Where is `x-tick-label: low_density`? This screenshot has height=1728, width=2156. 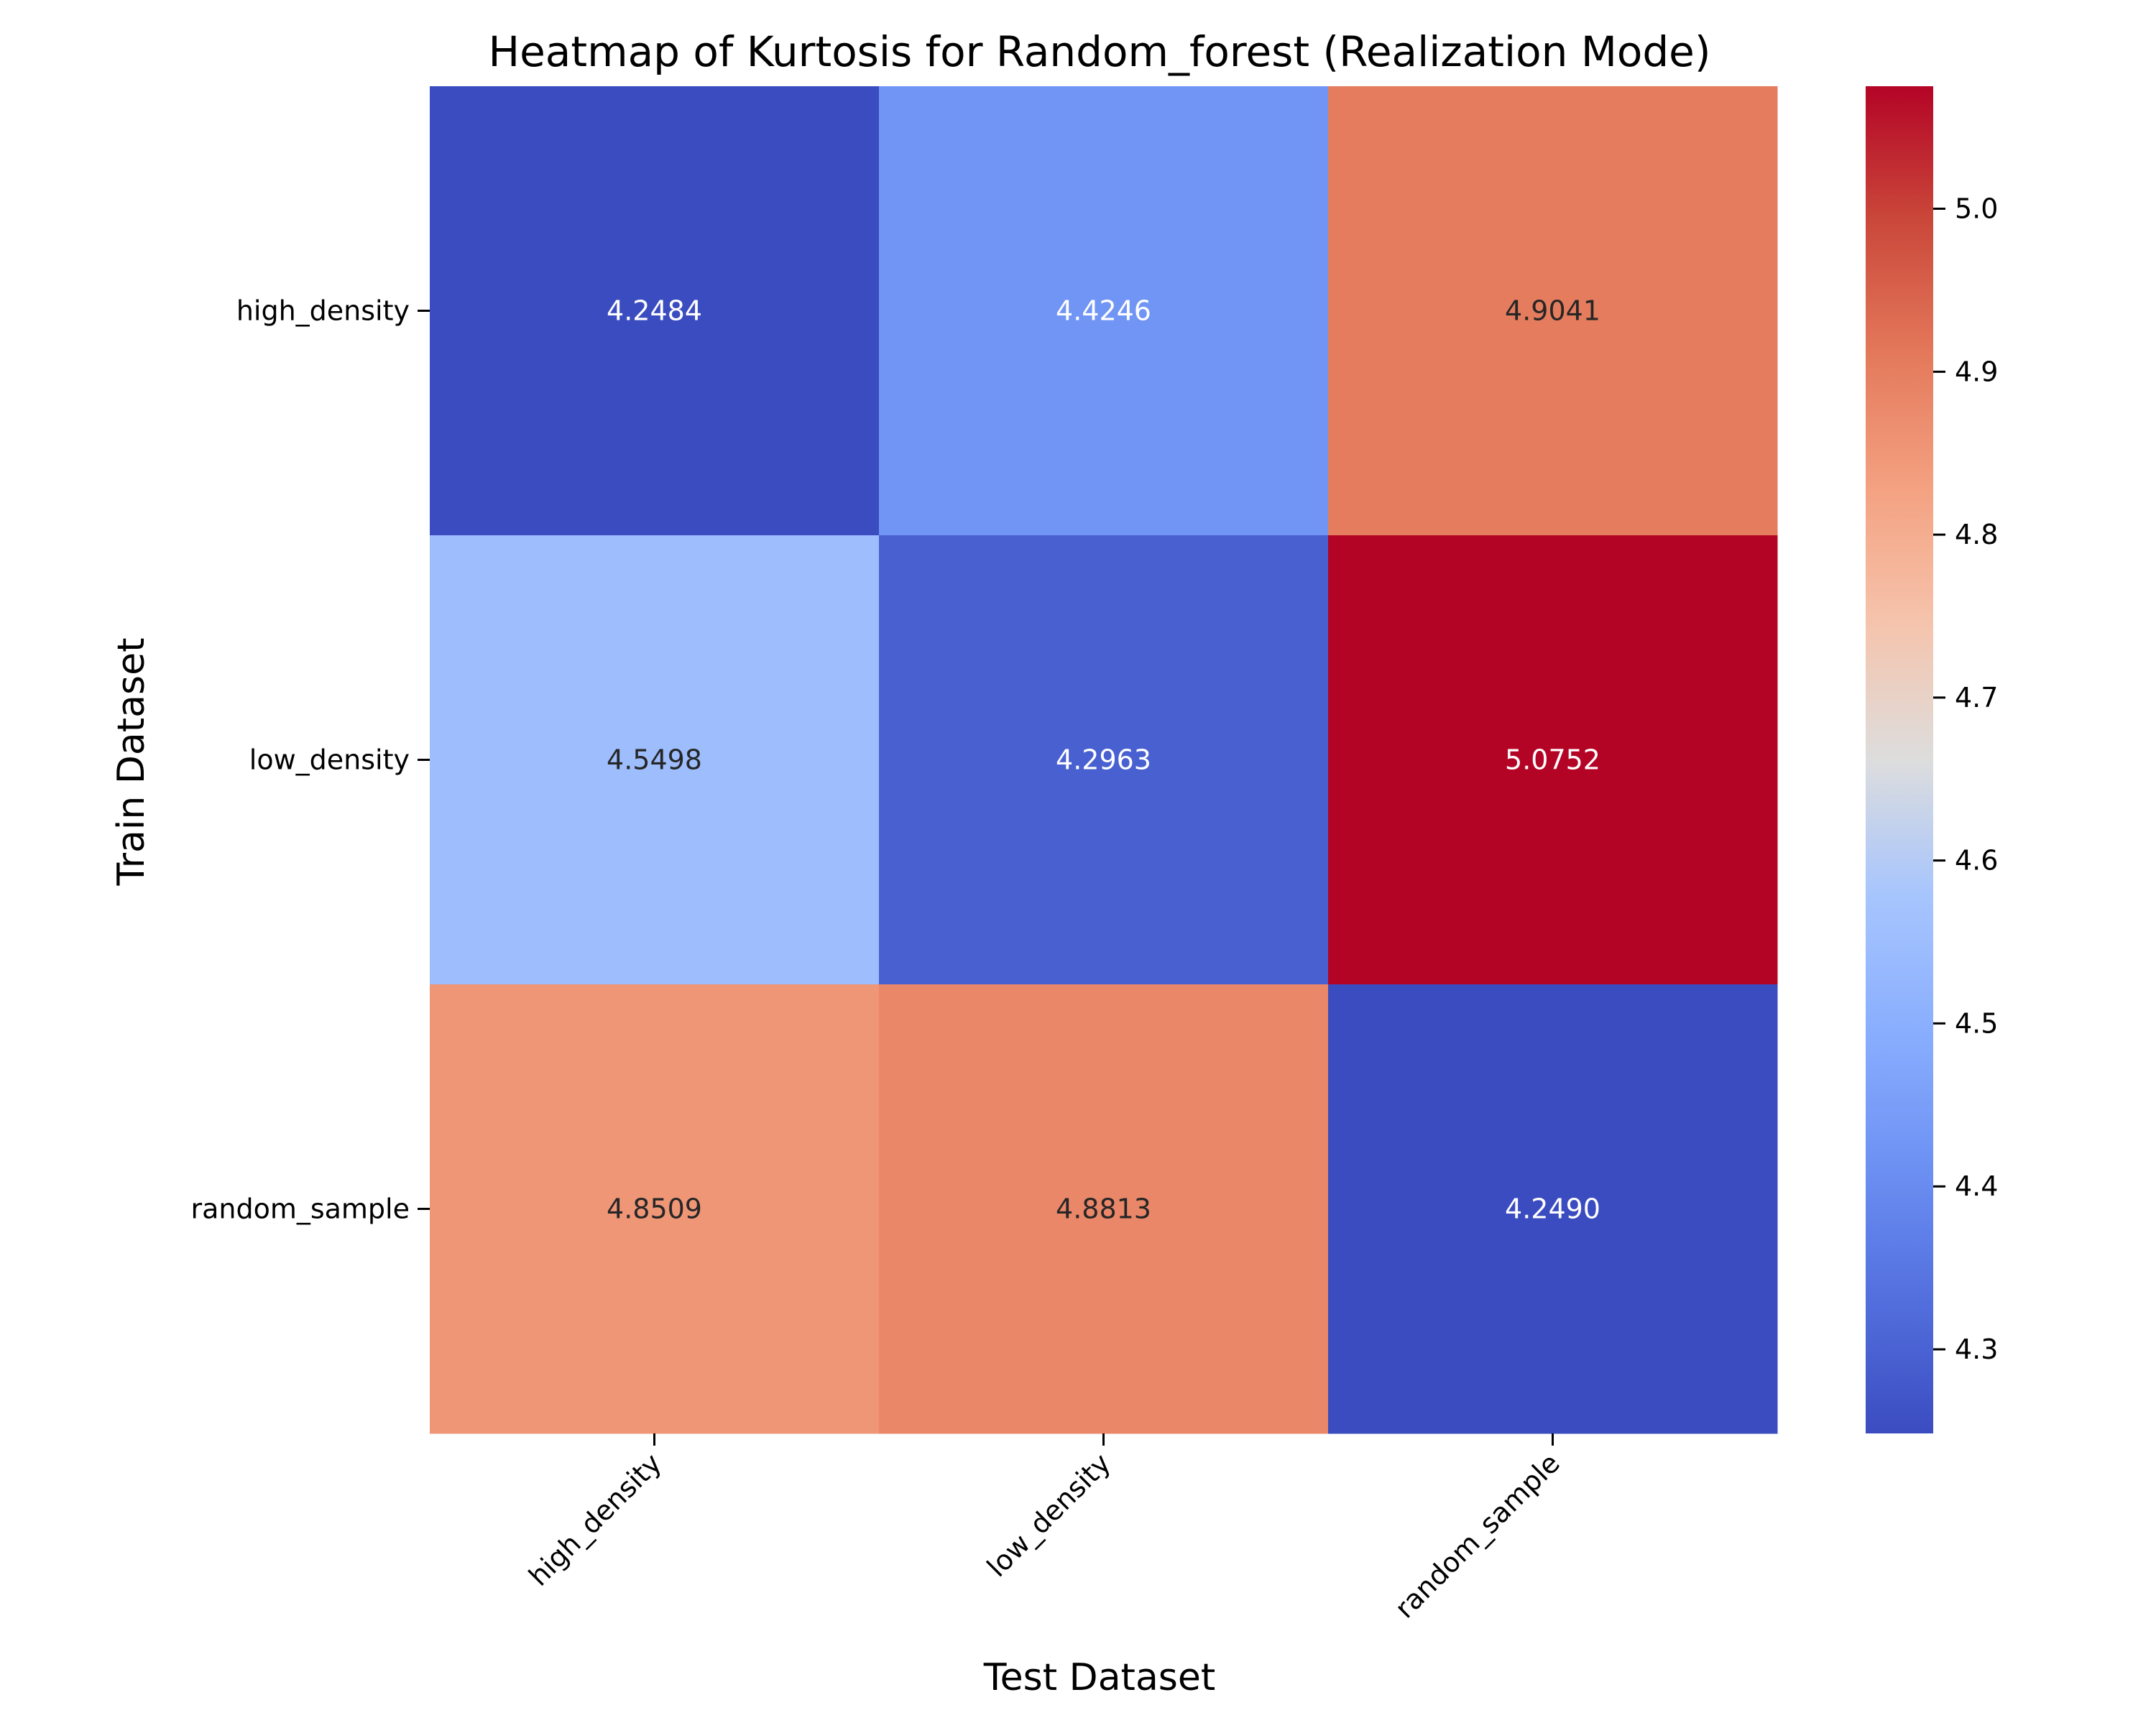
x-tick-label: low_density is located at coordinates (1049, 1515).